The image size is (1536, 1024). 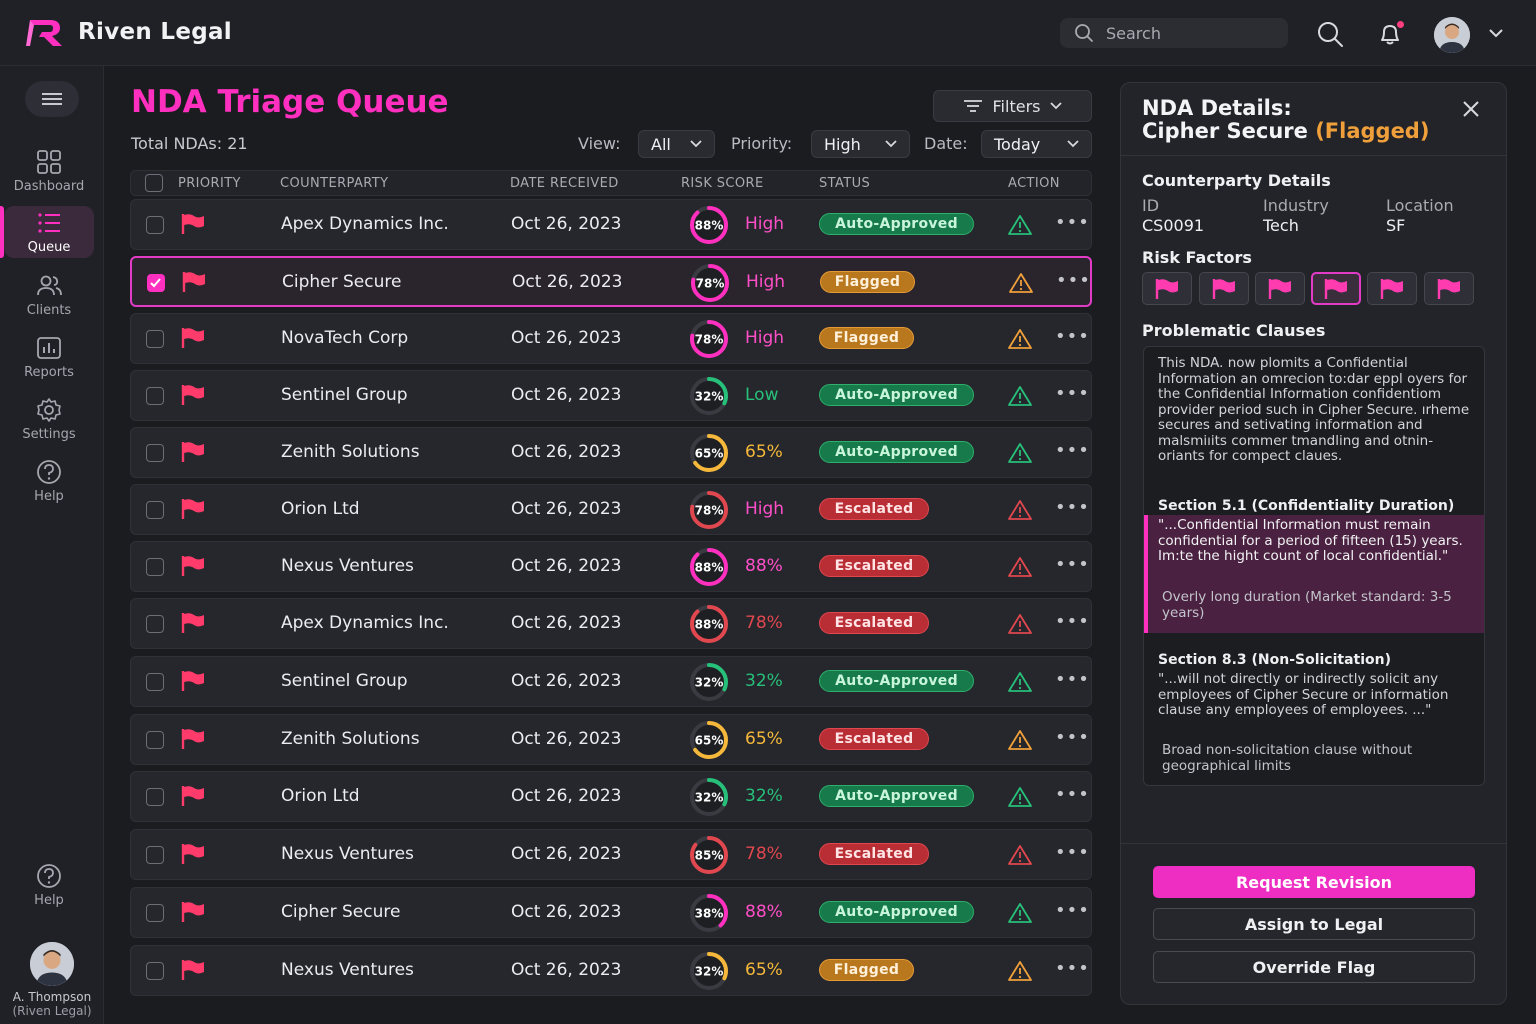 What do you see at coordinates (52, 99) in the screenshot?
I see `menu-toggle-button` at bounding box center [52, 99].